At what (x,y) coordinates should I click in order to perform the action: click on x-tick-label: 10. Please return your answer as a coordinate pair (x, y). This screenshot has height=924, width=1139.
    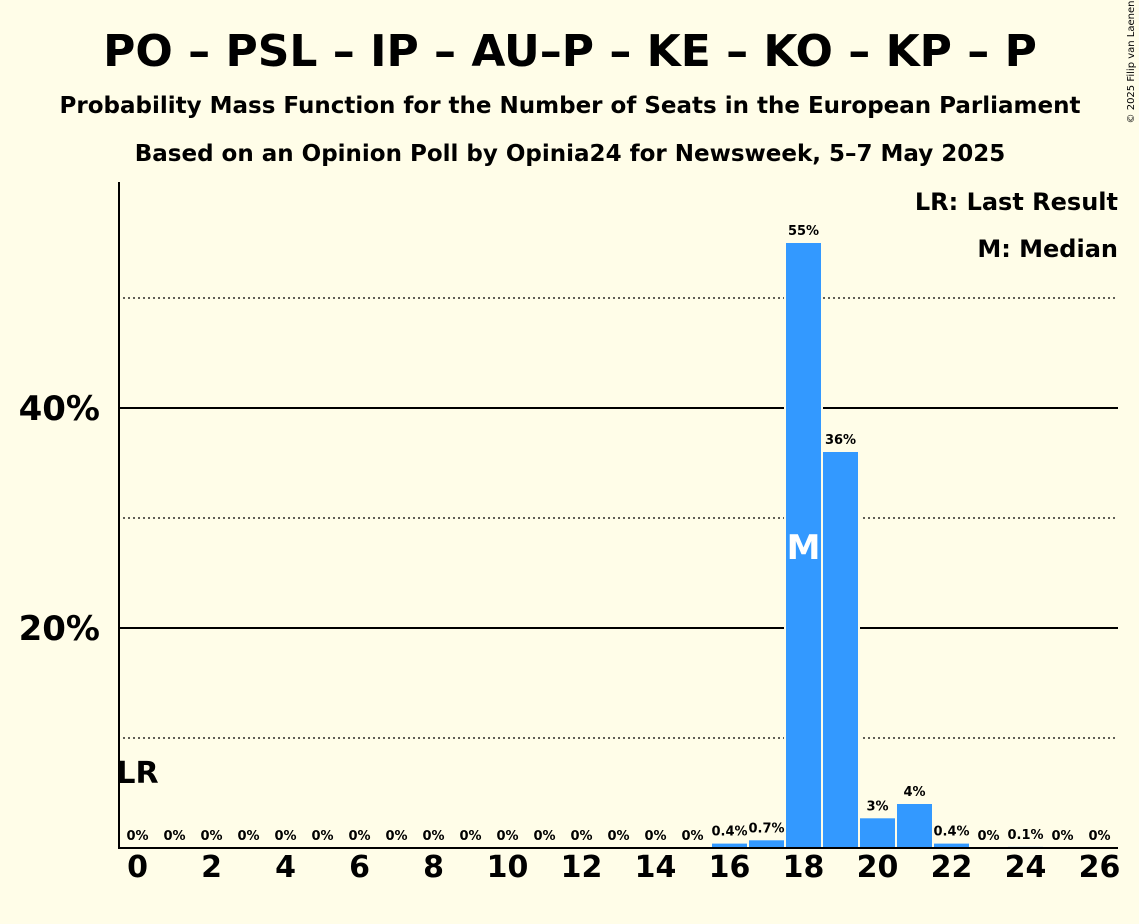
    Looking at the image, I should click on (508, 867).